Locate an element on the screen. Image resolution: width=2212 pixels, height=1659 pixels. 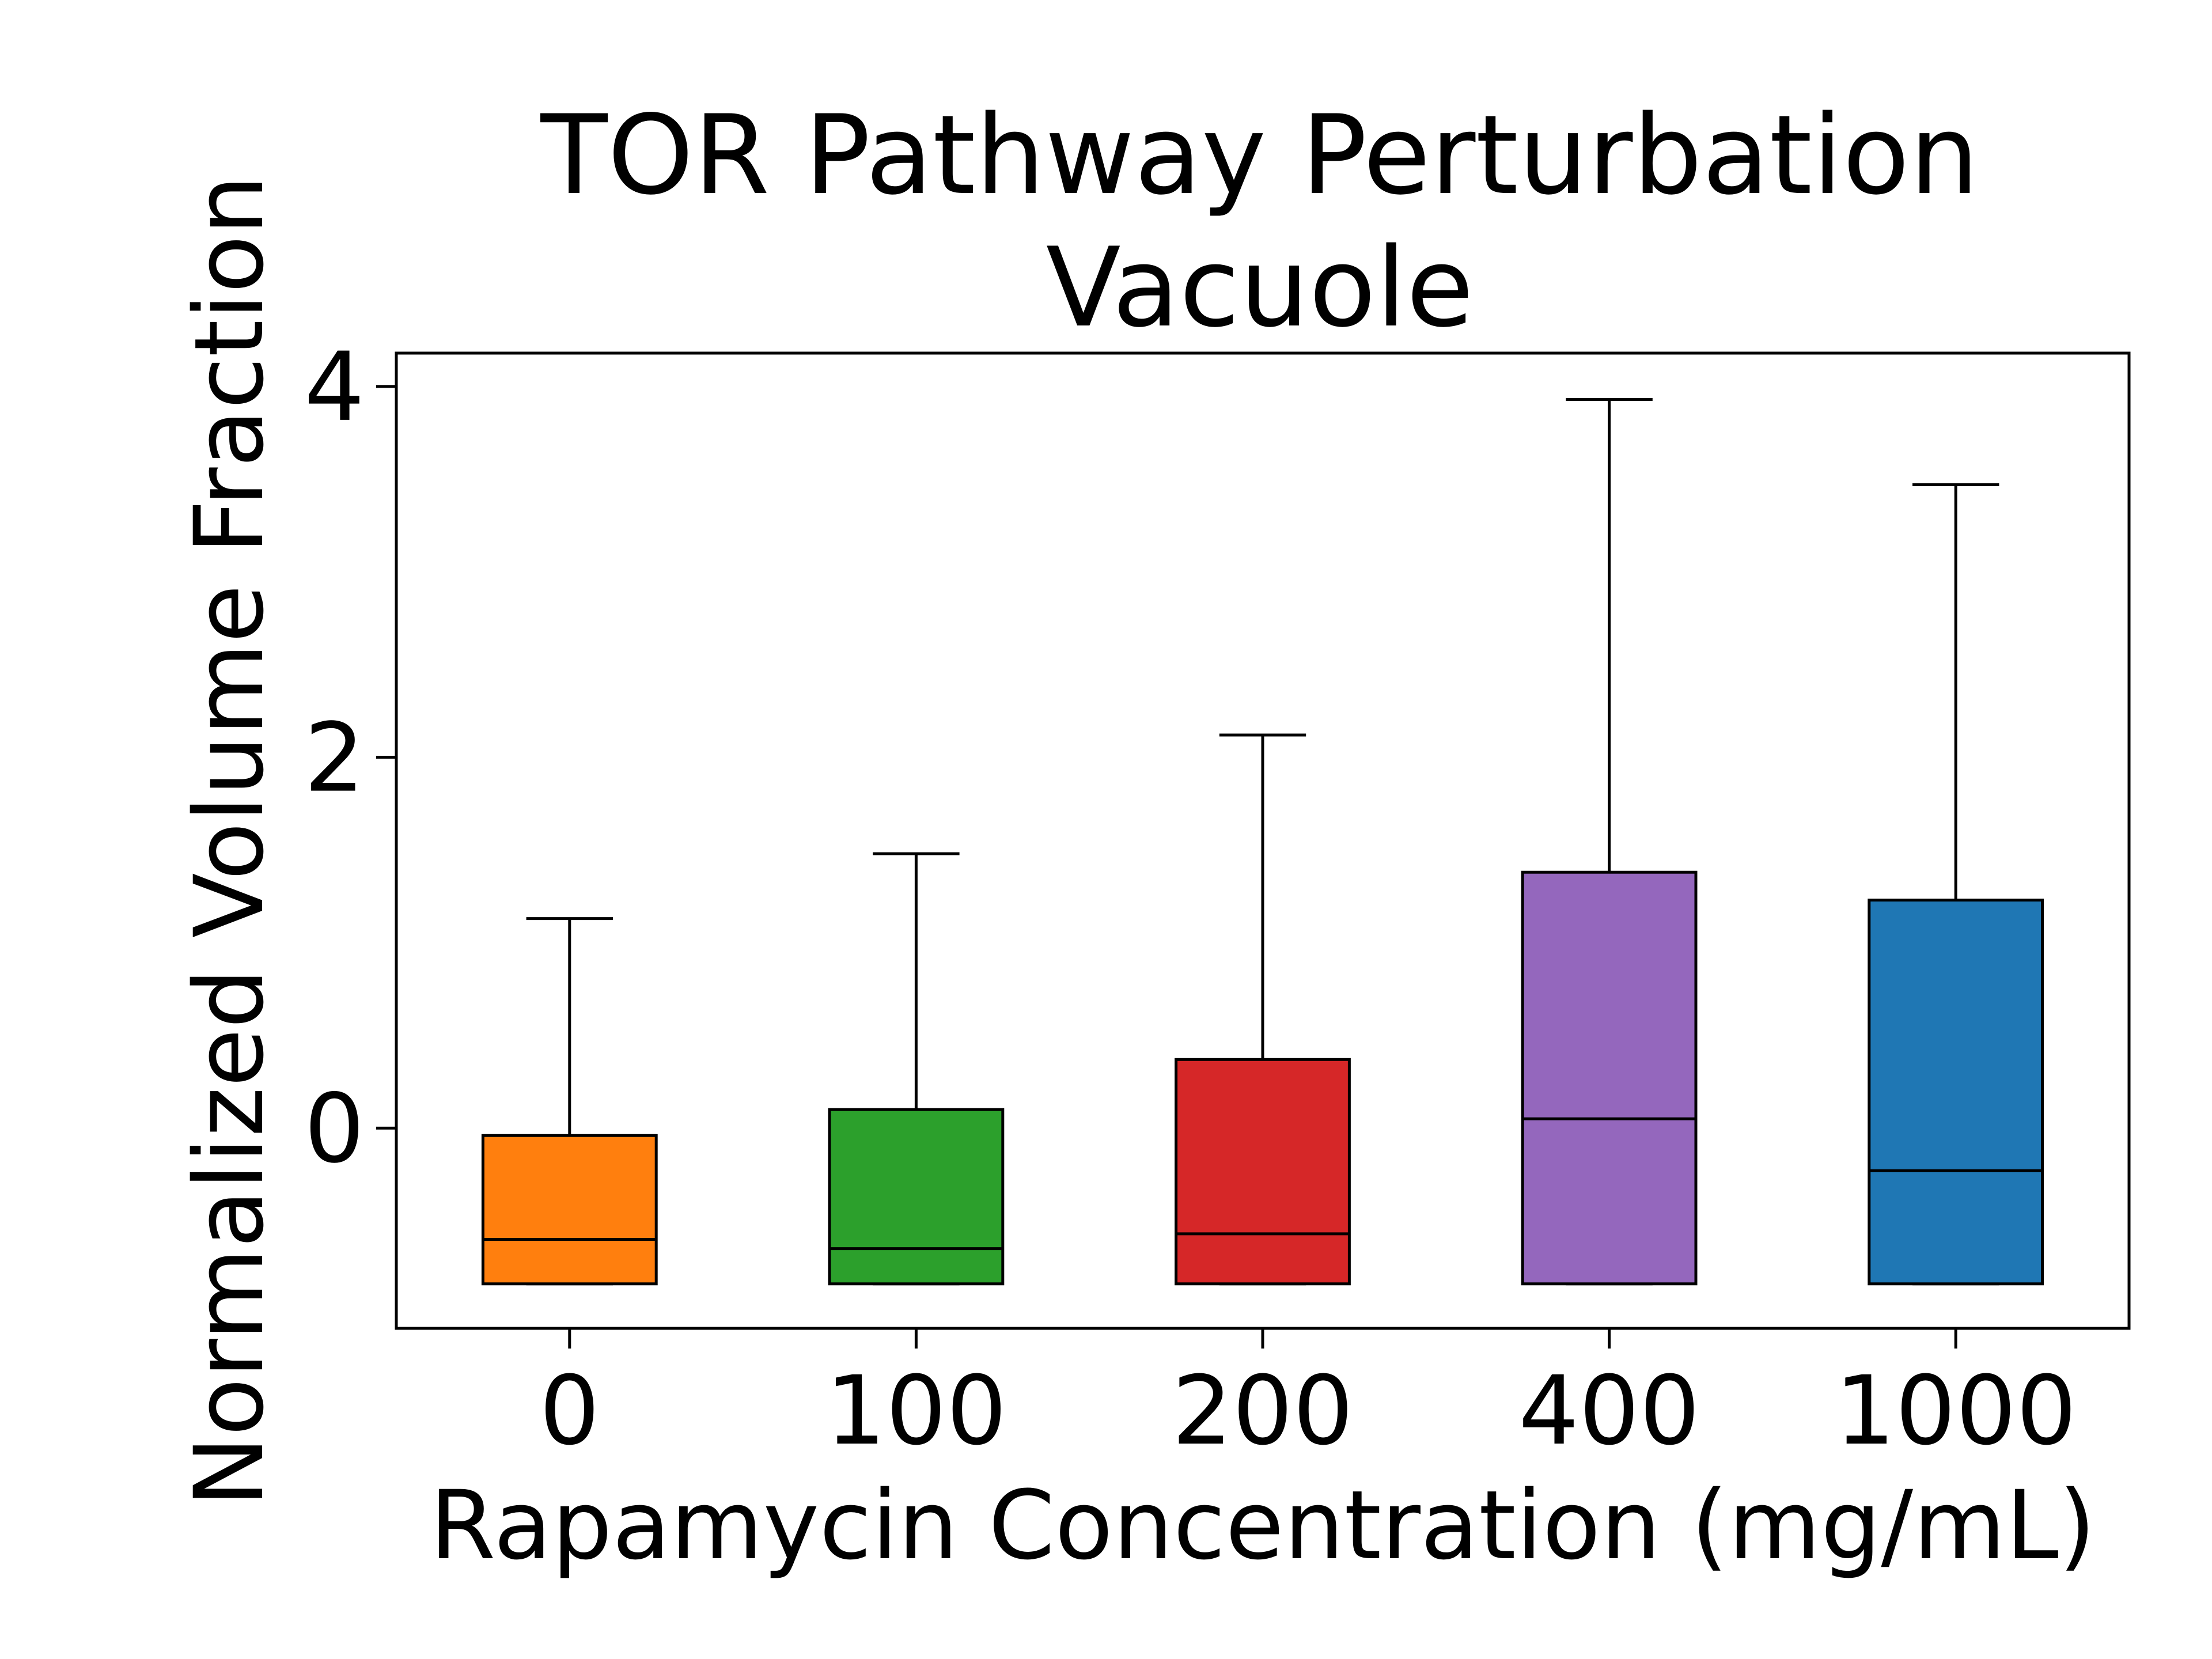
x-tick-label: 0 is located at coordinates (569, 1410).